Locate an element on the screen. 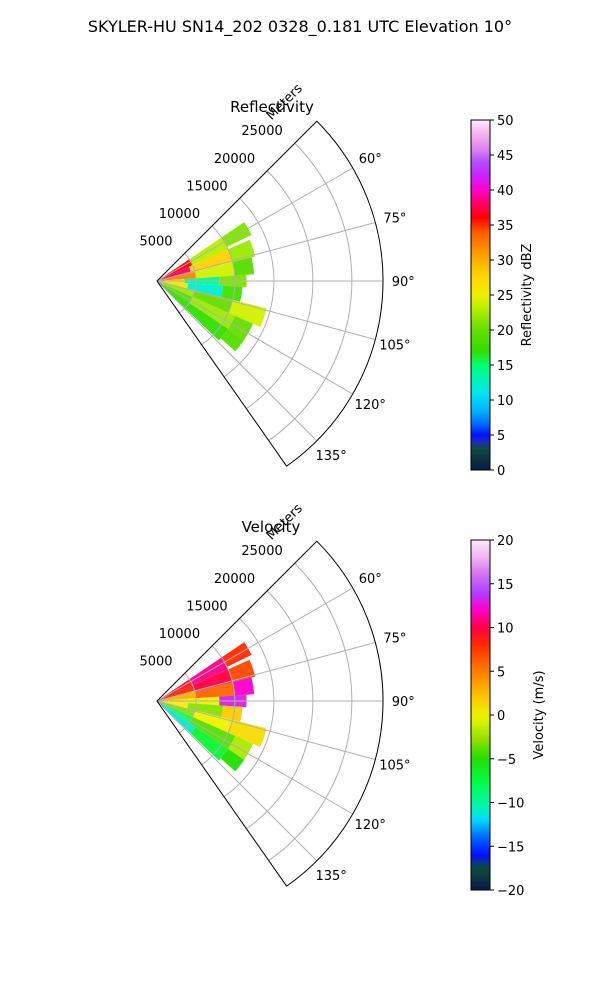  azimuth-tick-label: 135° is located at coordinates (330, 456).